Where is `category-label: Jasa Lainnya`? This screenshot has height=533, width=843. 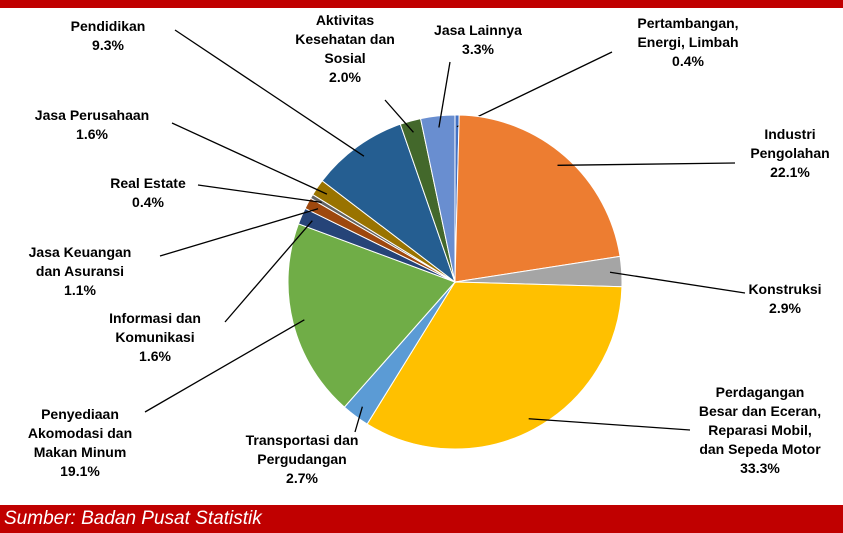 category-label: Jasa Lainnya is located at coordinates (478, 30).